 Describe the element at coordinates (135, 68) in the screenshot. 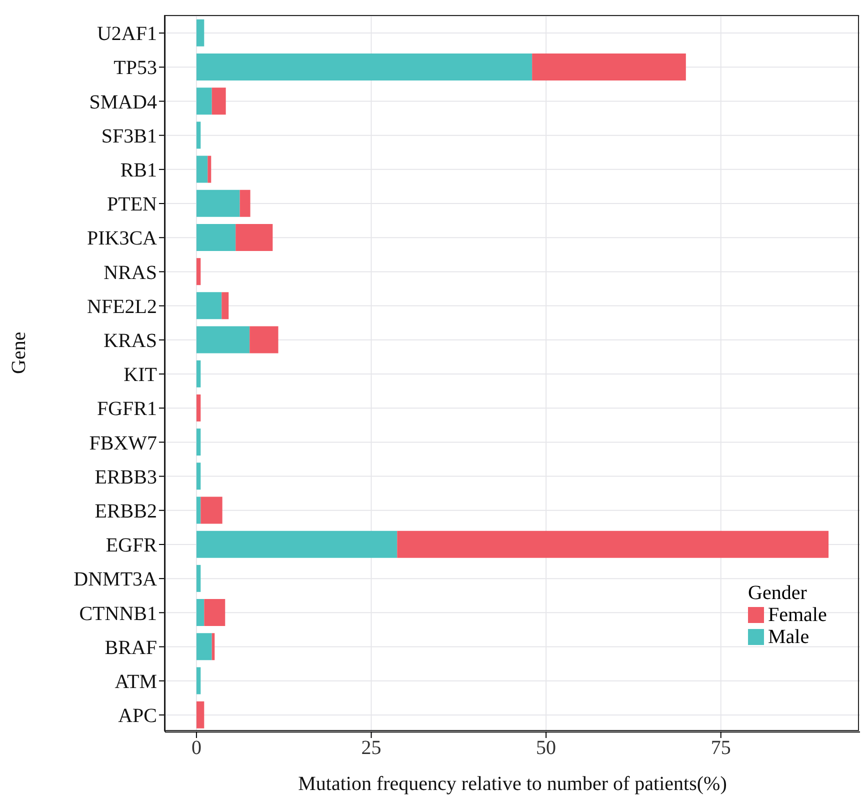

I see `y-tick-label: TP53` at that location.